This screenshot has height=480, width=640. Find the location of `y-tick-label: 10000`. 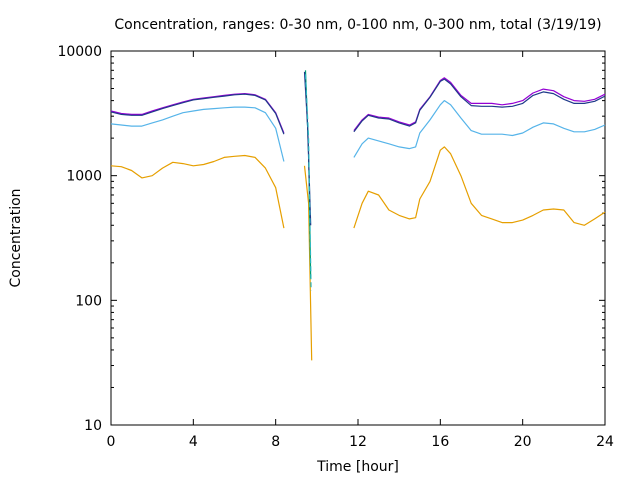

y-tick-label: 10000 is located at coordinates (79, 52).